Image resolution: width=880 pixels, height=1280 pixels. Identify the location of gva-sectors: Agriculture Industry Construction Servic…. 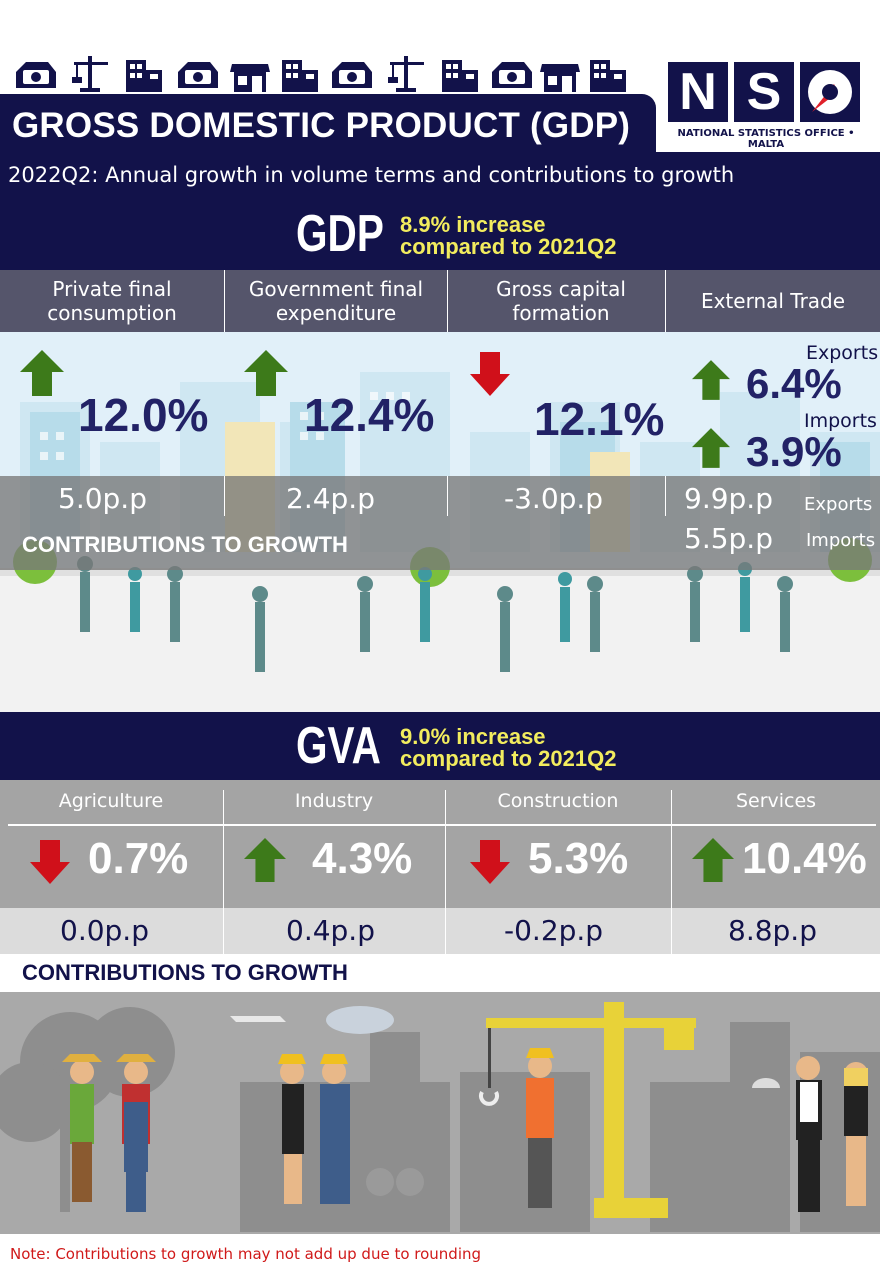
(440, 844).